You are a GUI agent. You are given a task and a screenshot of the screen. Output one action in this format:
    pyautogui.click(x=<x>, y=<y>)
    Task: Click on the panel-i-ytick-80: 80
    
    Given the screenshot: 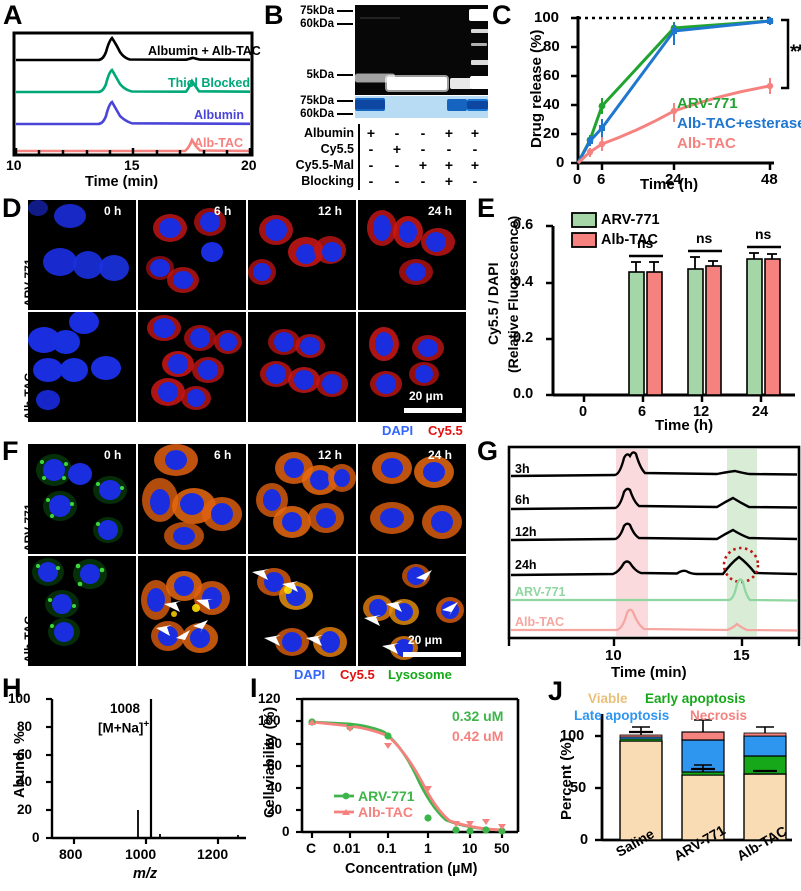 What is the action you would take?
    pyautogui.click(x=275, y=743)
    